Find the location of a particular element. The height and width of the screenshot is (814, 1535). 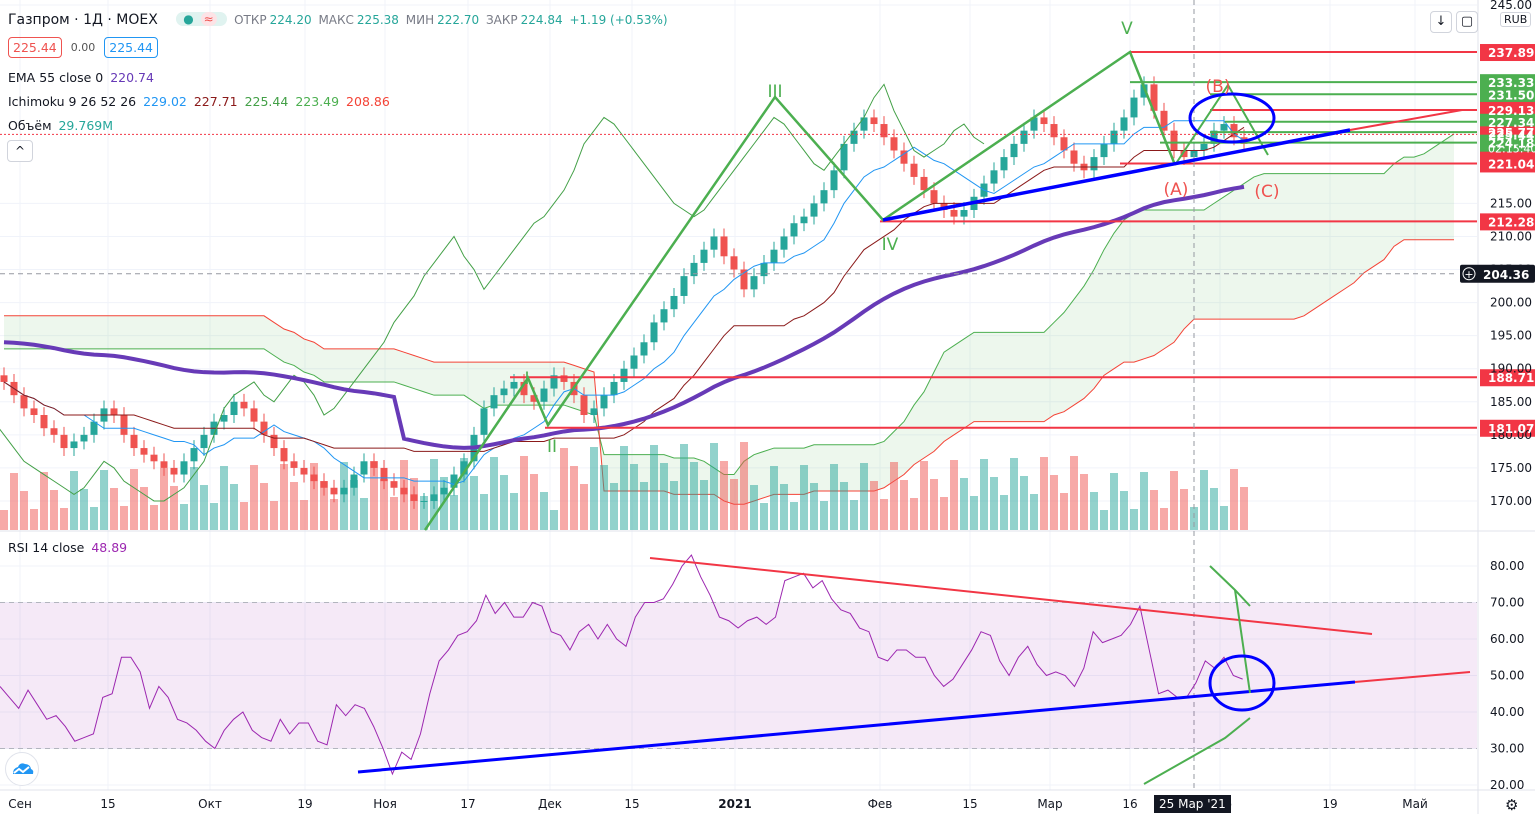

wave-label: III is located at coordinates (774, 92).